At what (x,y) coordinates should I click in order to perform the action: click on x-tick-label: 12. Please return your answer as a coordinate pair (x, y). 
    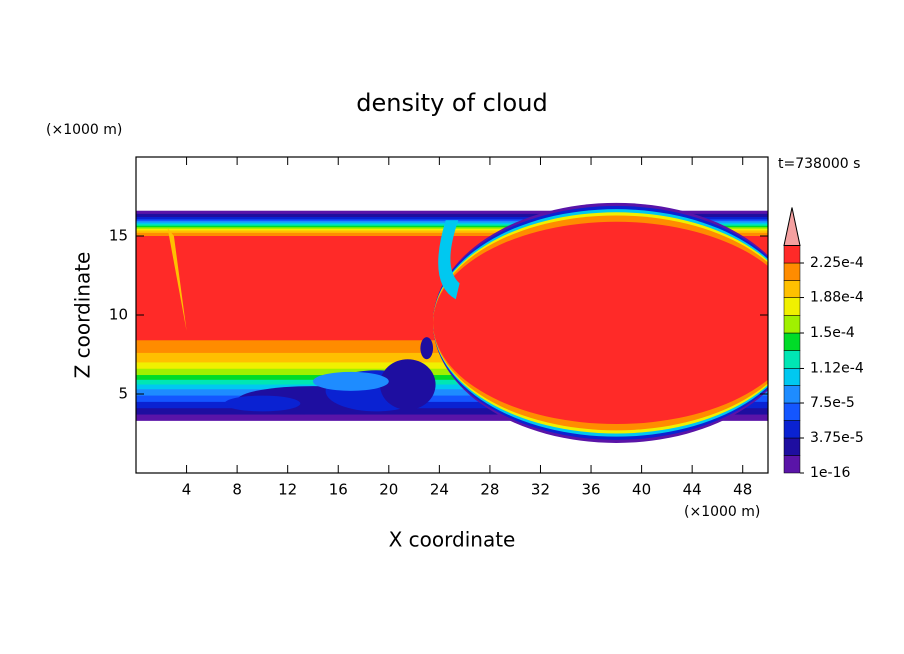
    Looking at the image, I should click on (287, 490).